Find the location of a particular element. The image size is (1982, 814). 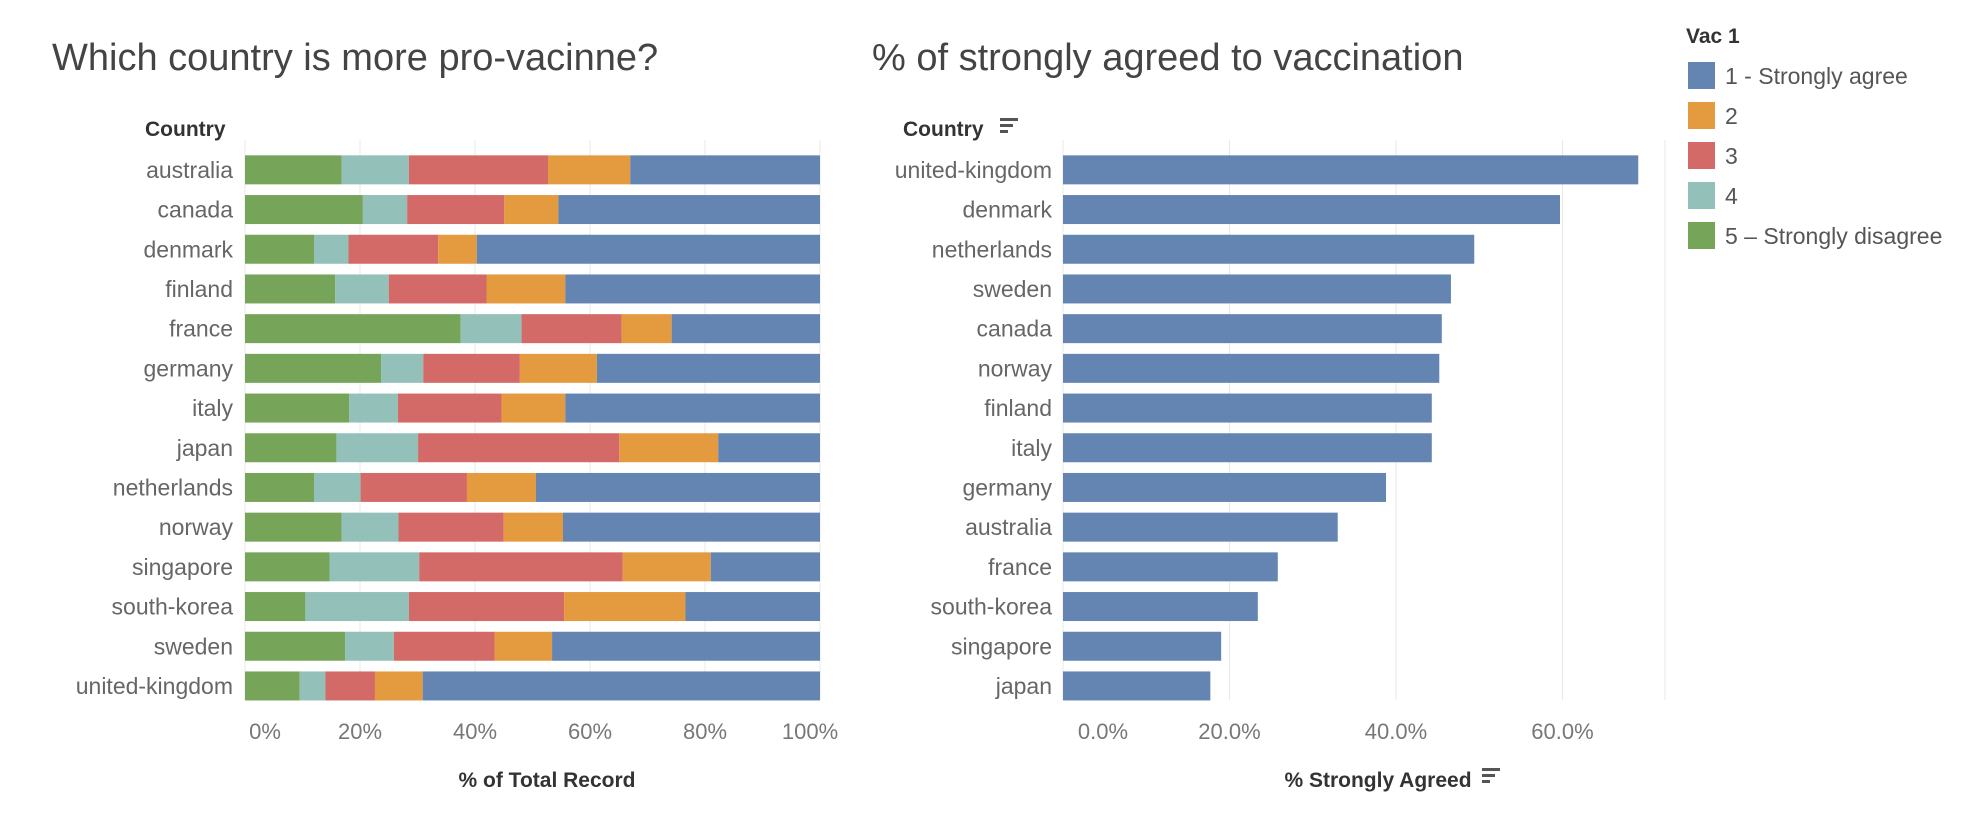

ranked-x-axis-title: % Strongly Agreed is located at coordinates (1377, 780).